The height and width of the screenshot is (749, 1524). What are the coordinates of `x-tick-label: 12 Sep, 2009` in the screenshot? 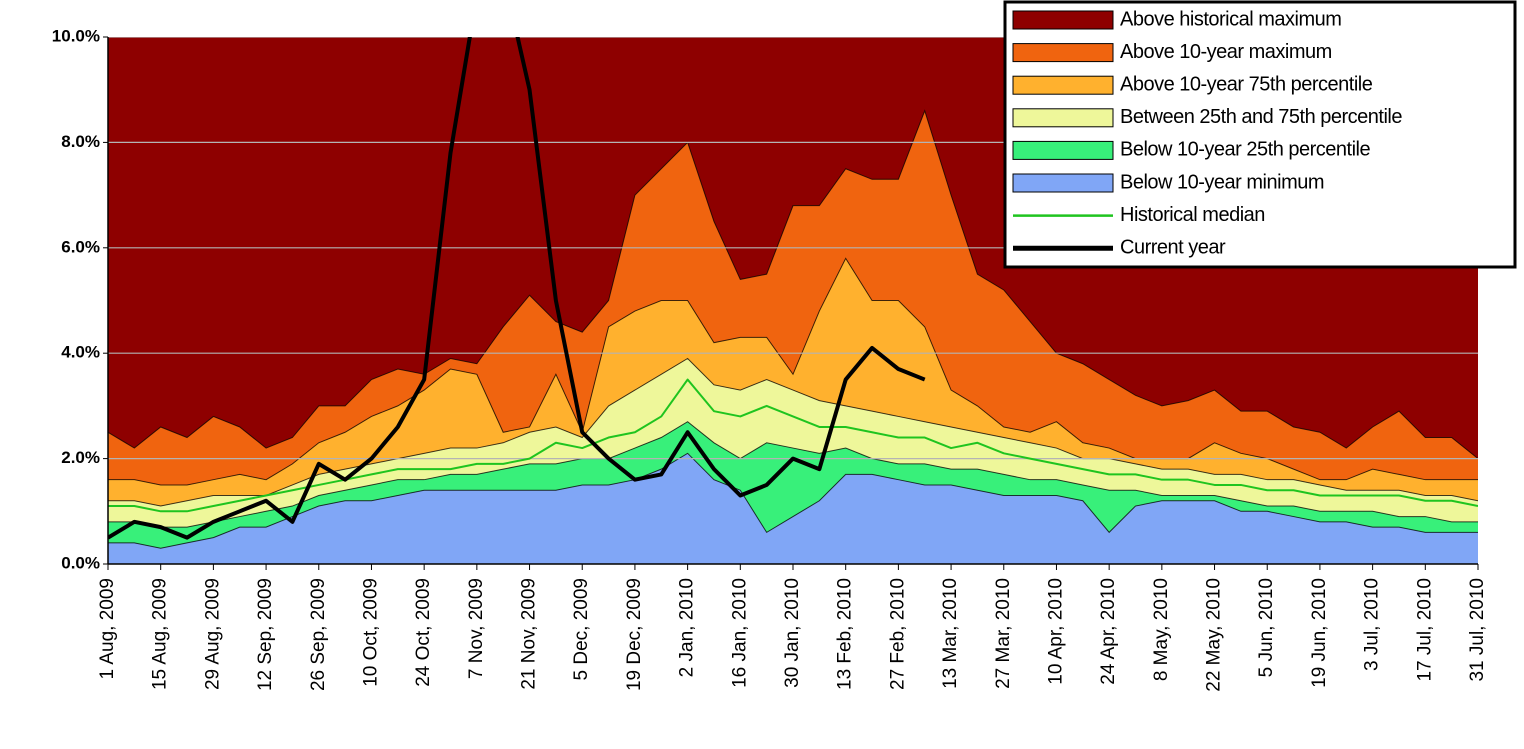 It's located at (265, 634).